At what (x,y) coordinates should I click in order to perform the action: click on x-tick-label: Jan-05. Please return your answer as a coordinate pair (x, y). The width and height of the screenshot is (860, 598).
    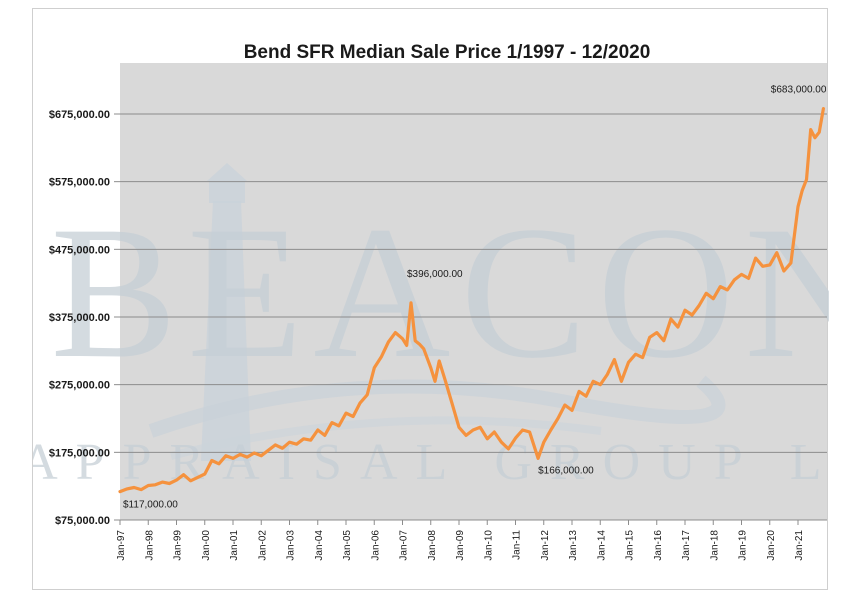
    Looking at the image, I should click on (347, 545).